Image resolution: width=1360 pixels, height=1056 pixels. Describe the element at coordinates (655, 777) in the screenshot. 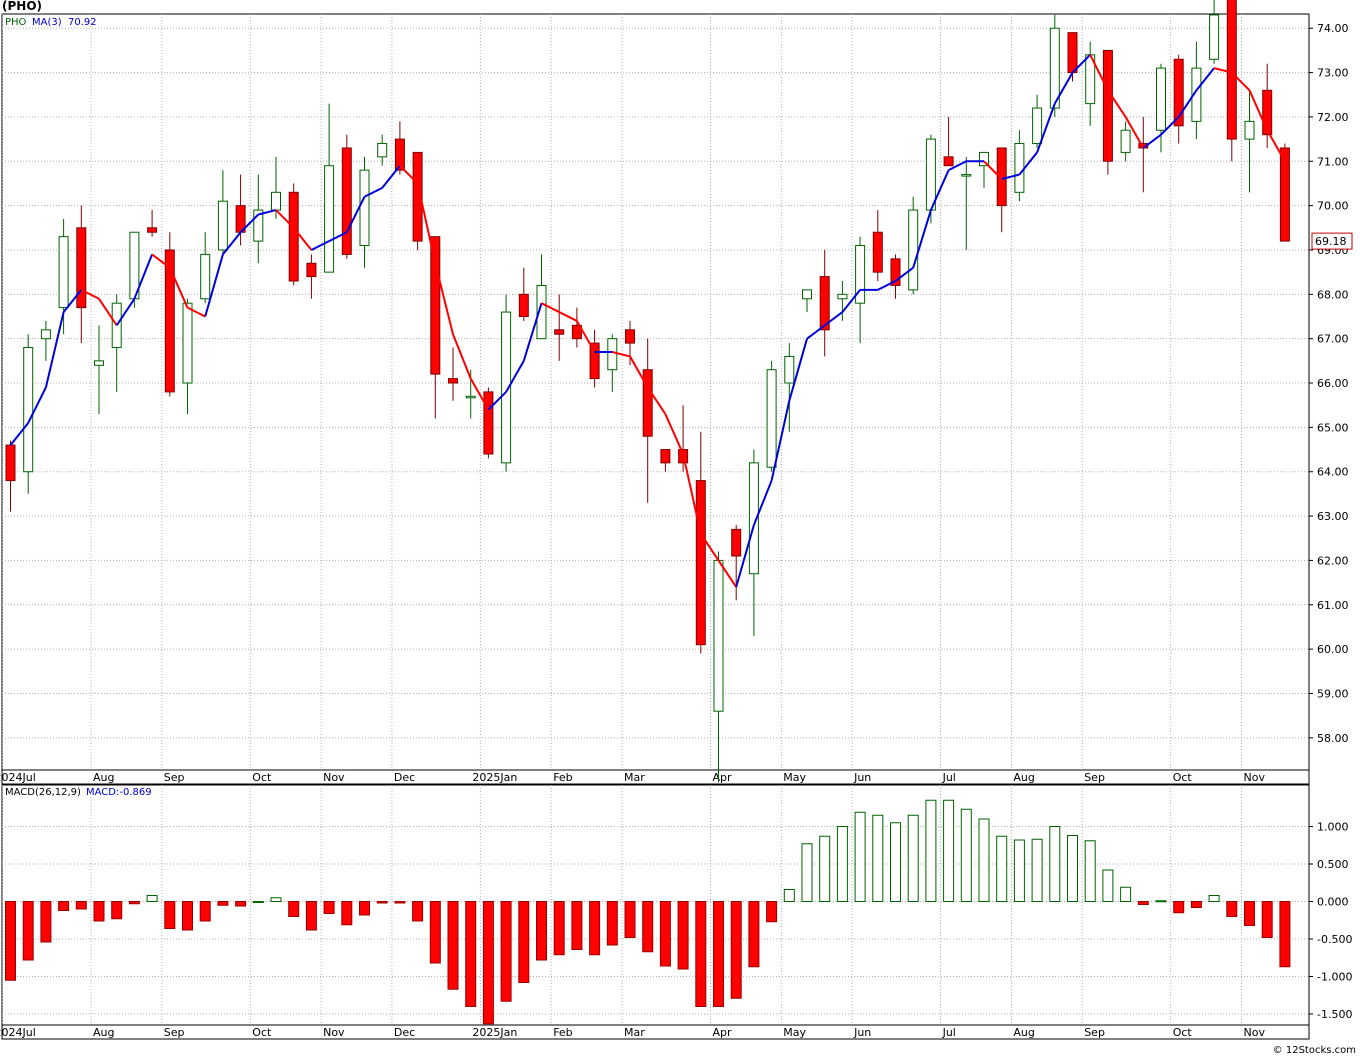

I see `price-x-axis-strip` at that location.